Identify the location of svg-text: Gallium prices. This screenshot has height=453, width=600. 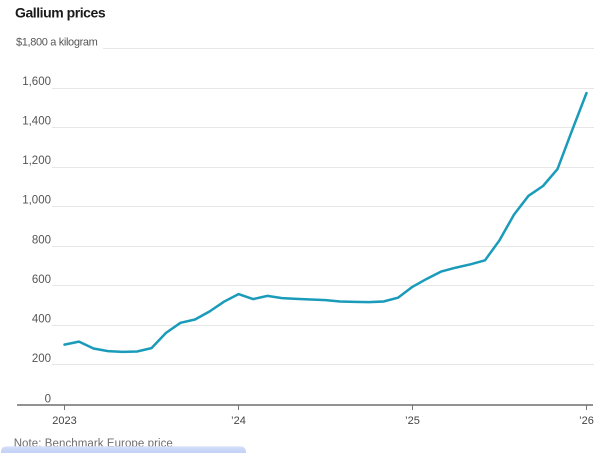
(60, 12).